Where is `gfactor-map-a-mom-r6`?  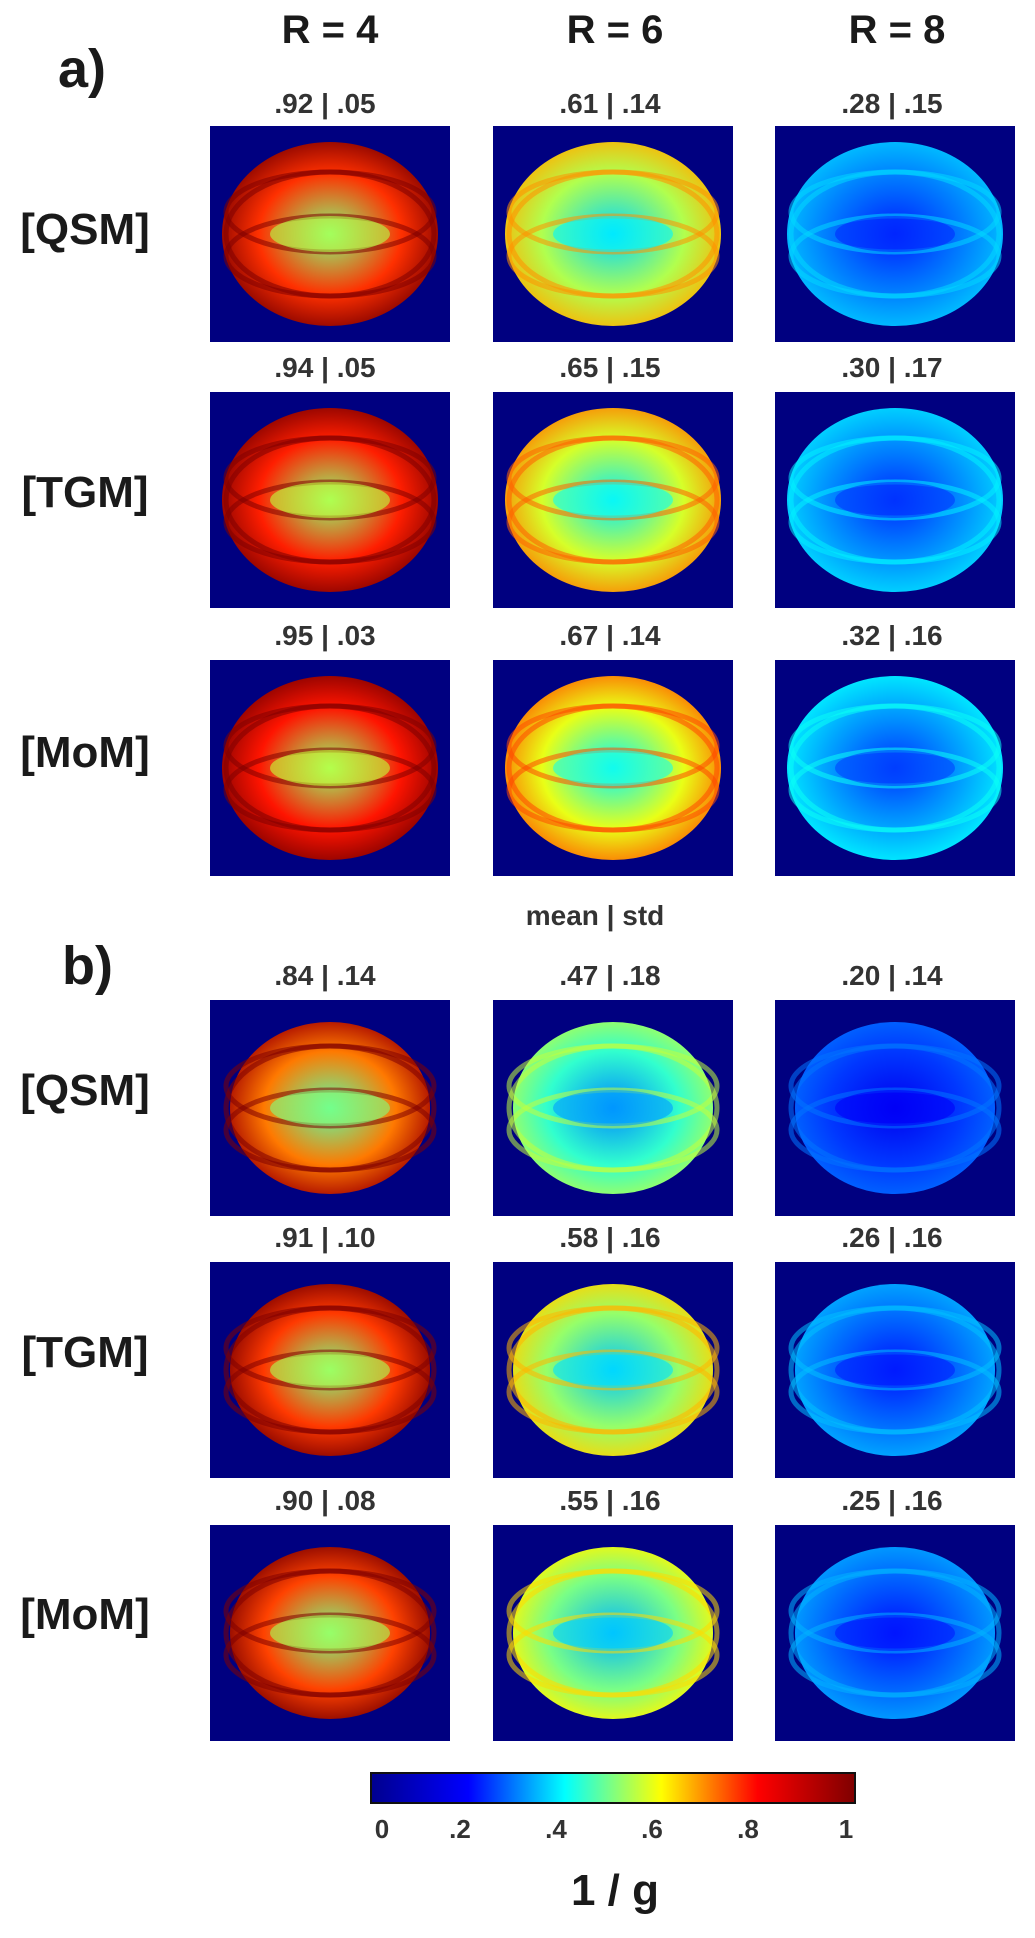
gfactor-map-a-mom-r6 is located at coordinates (613, 768).